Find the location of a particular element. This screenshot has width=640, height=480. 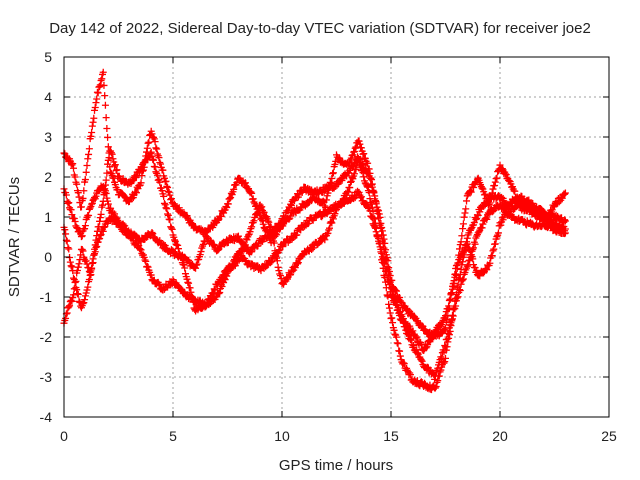

y-tick-label-5: 5 is located at coordinates (48, 57).